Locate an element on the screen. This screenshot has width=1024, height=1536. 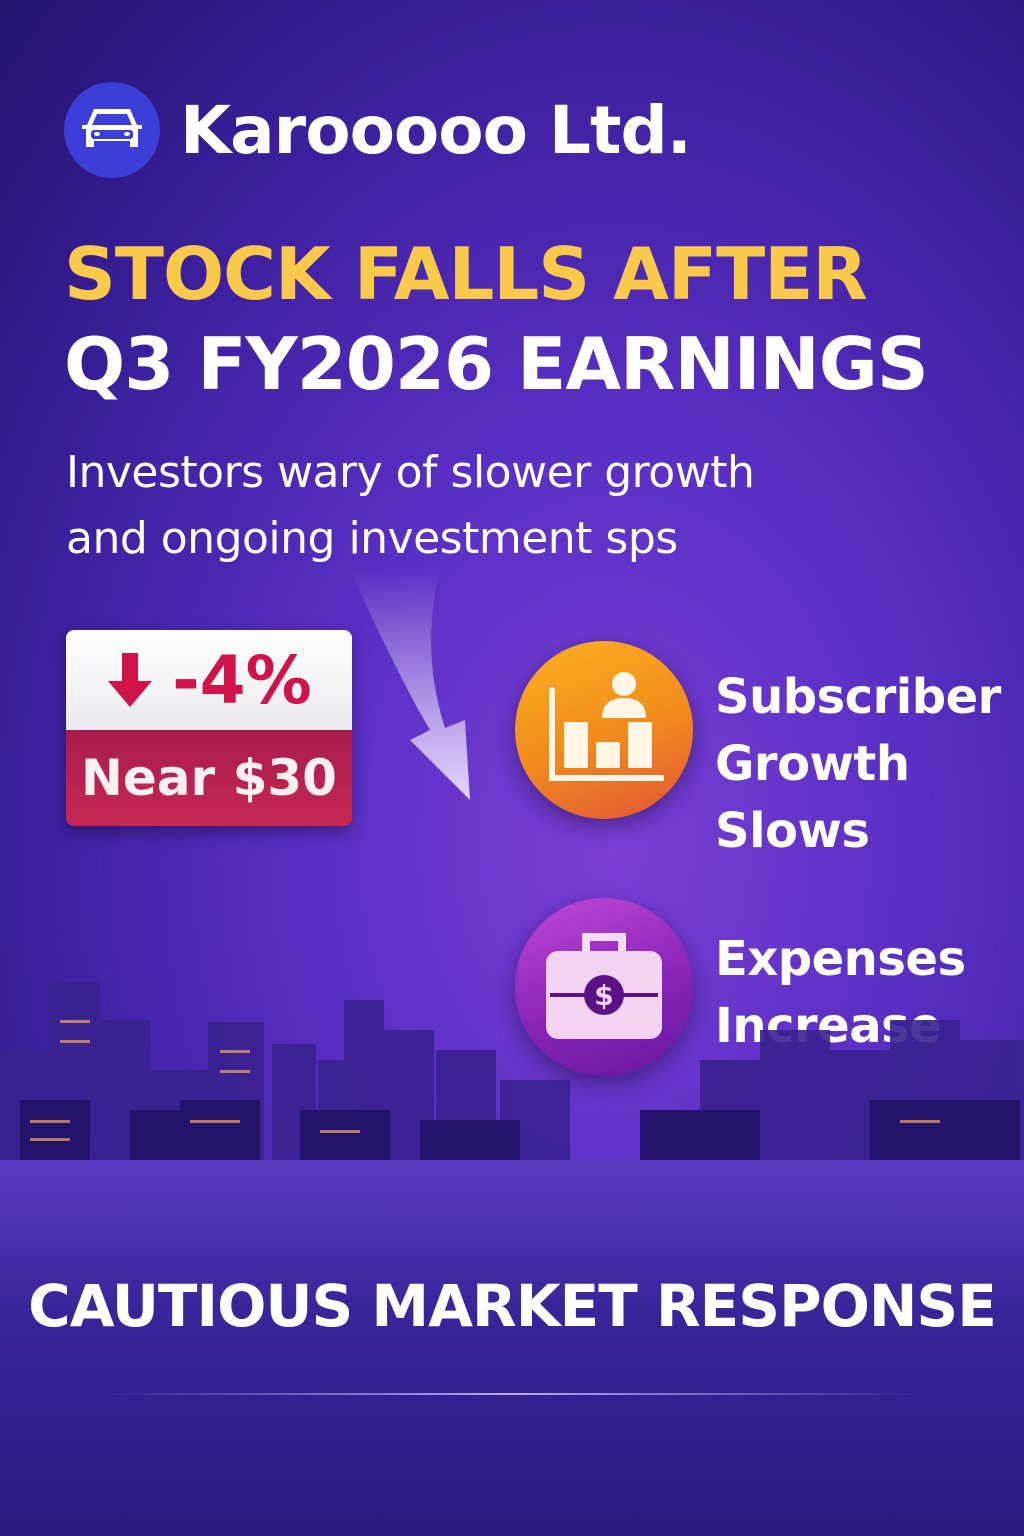
headline-line1: STOCK FALLS AFTER is located at coordinates (466, 274).